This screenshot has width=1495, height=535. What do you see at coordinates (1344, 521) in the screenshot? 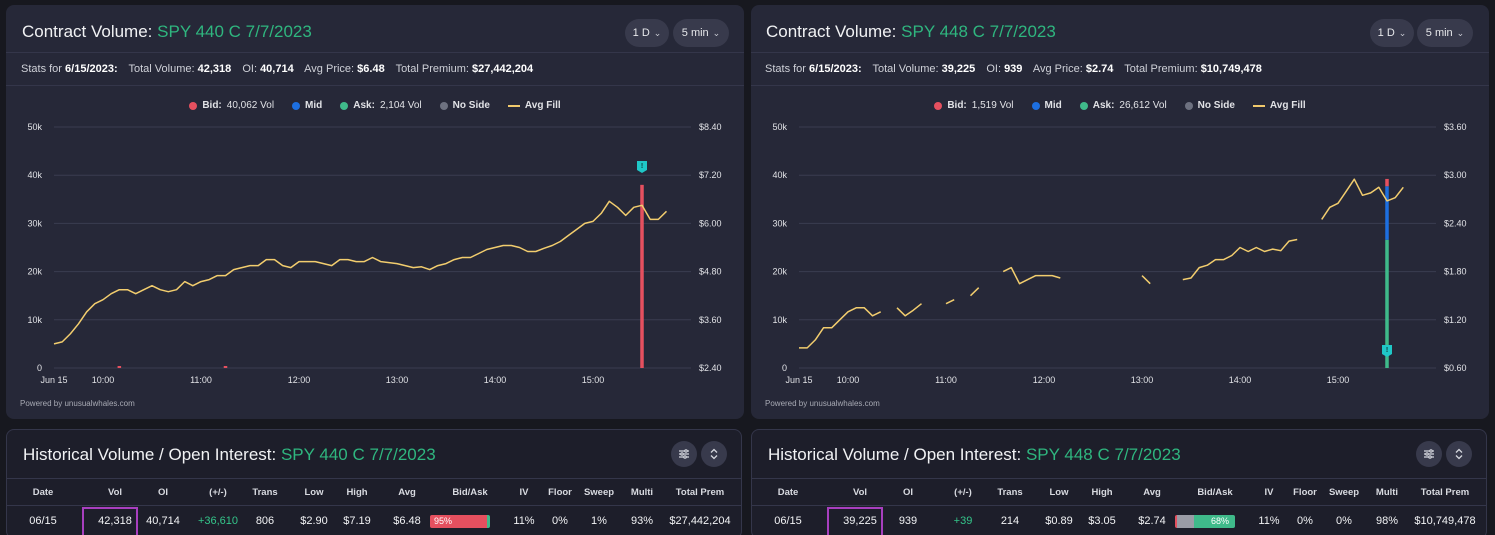
I see `cell-sweep: 0%` at bounding box center [1344, 521].